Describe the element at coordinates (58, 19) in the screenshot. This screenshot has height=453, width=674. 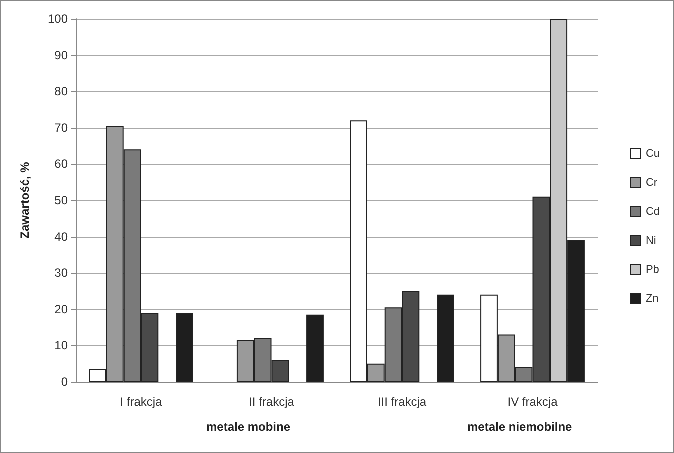
I see `y-tick-label: 100` at that location.